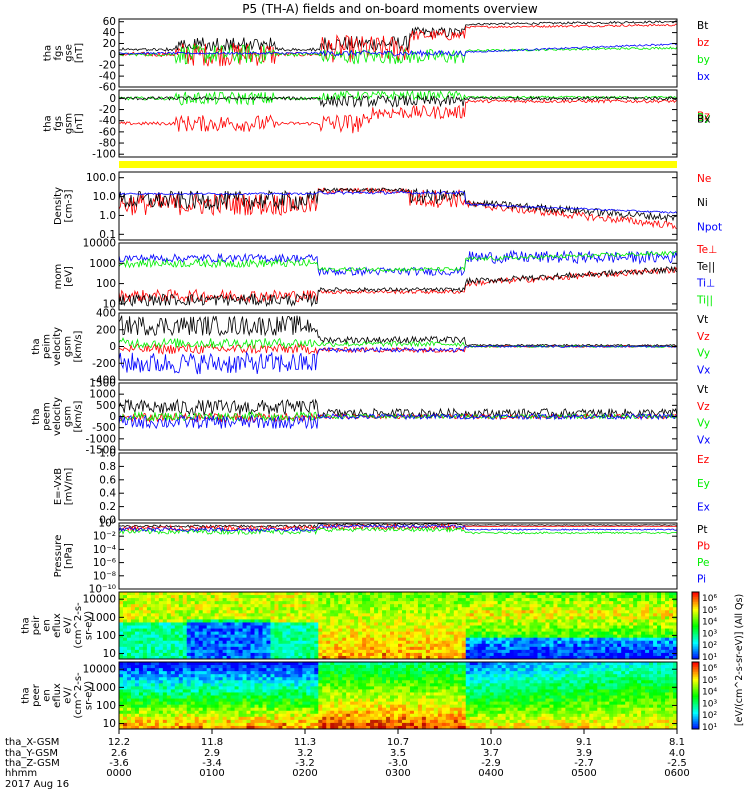  What do you see at coordinates (104, 428) in the screenshot?
I see `y-tick-label: -500` at bounding box center [104, 428].